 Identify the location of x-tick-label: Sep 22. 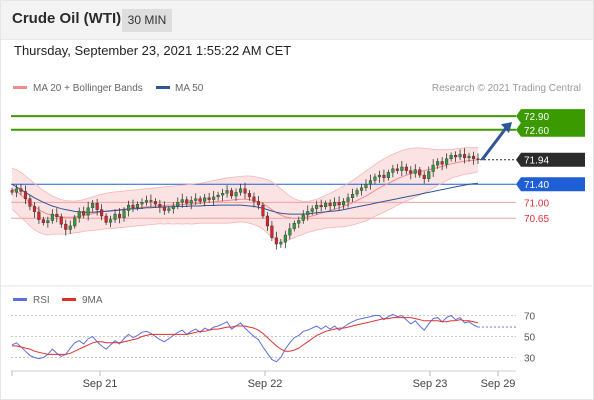
(265, 384).